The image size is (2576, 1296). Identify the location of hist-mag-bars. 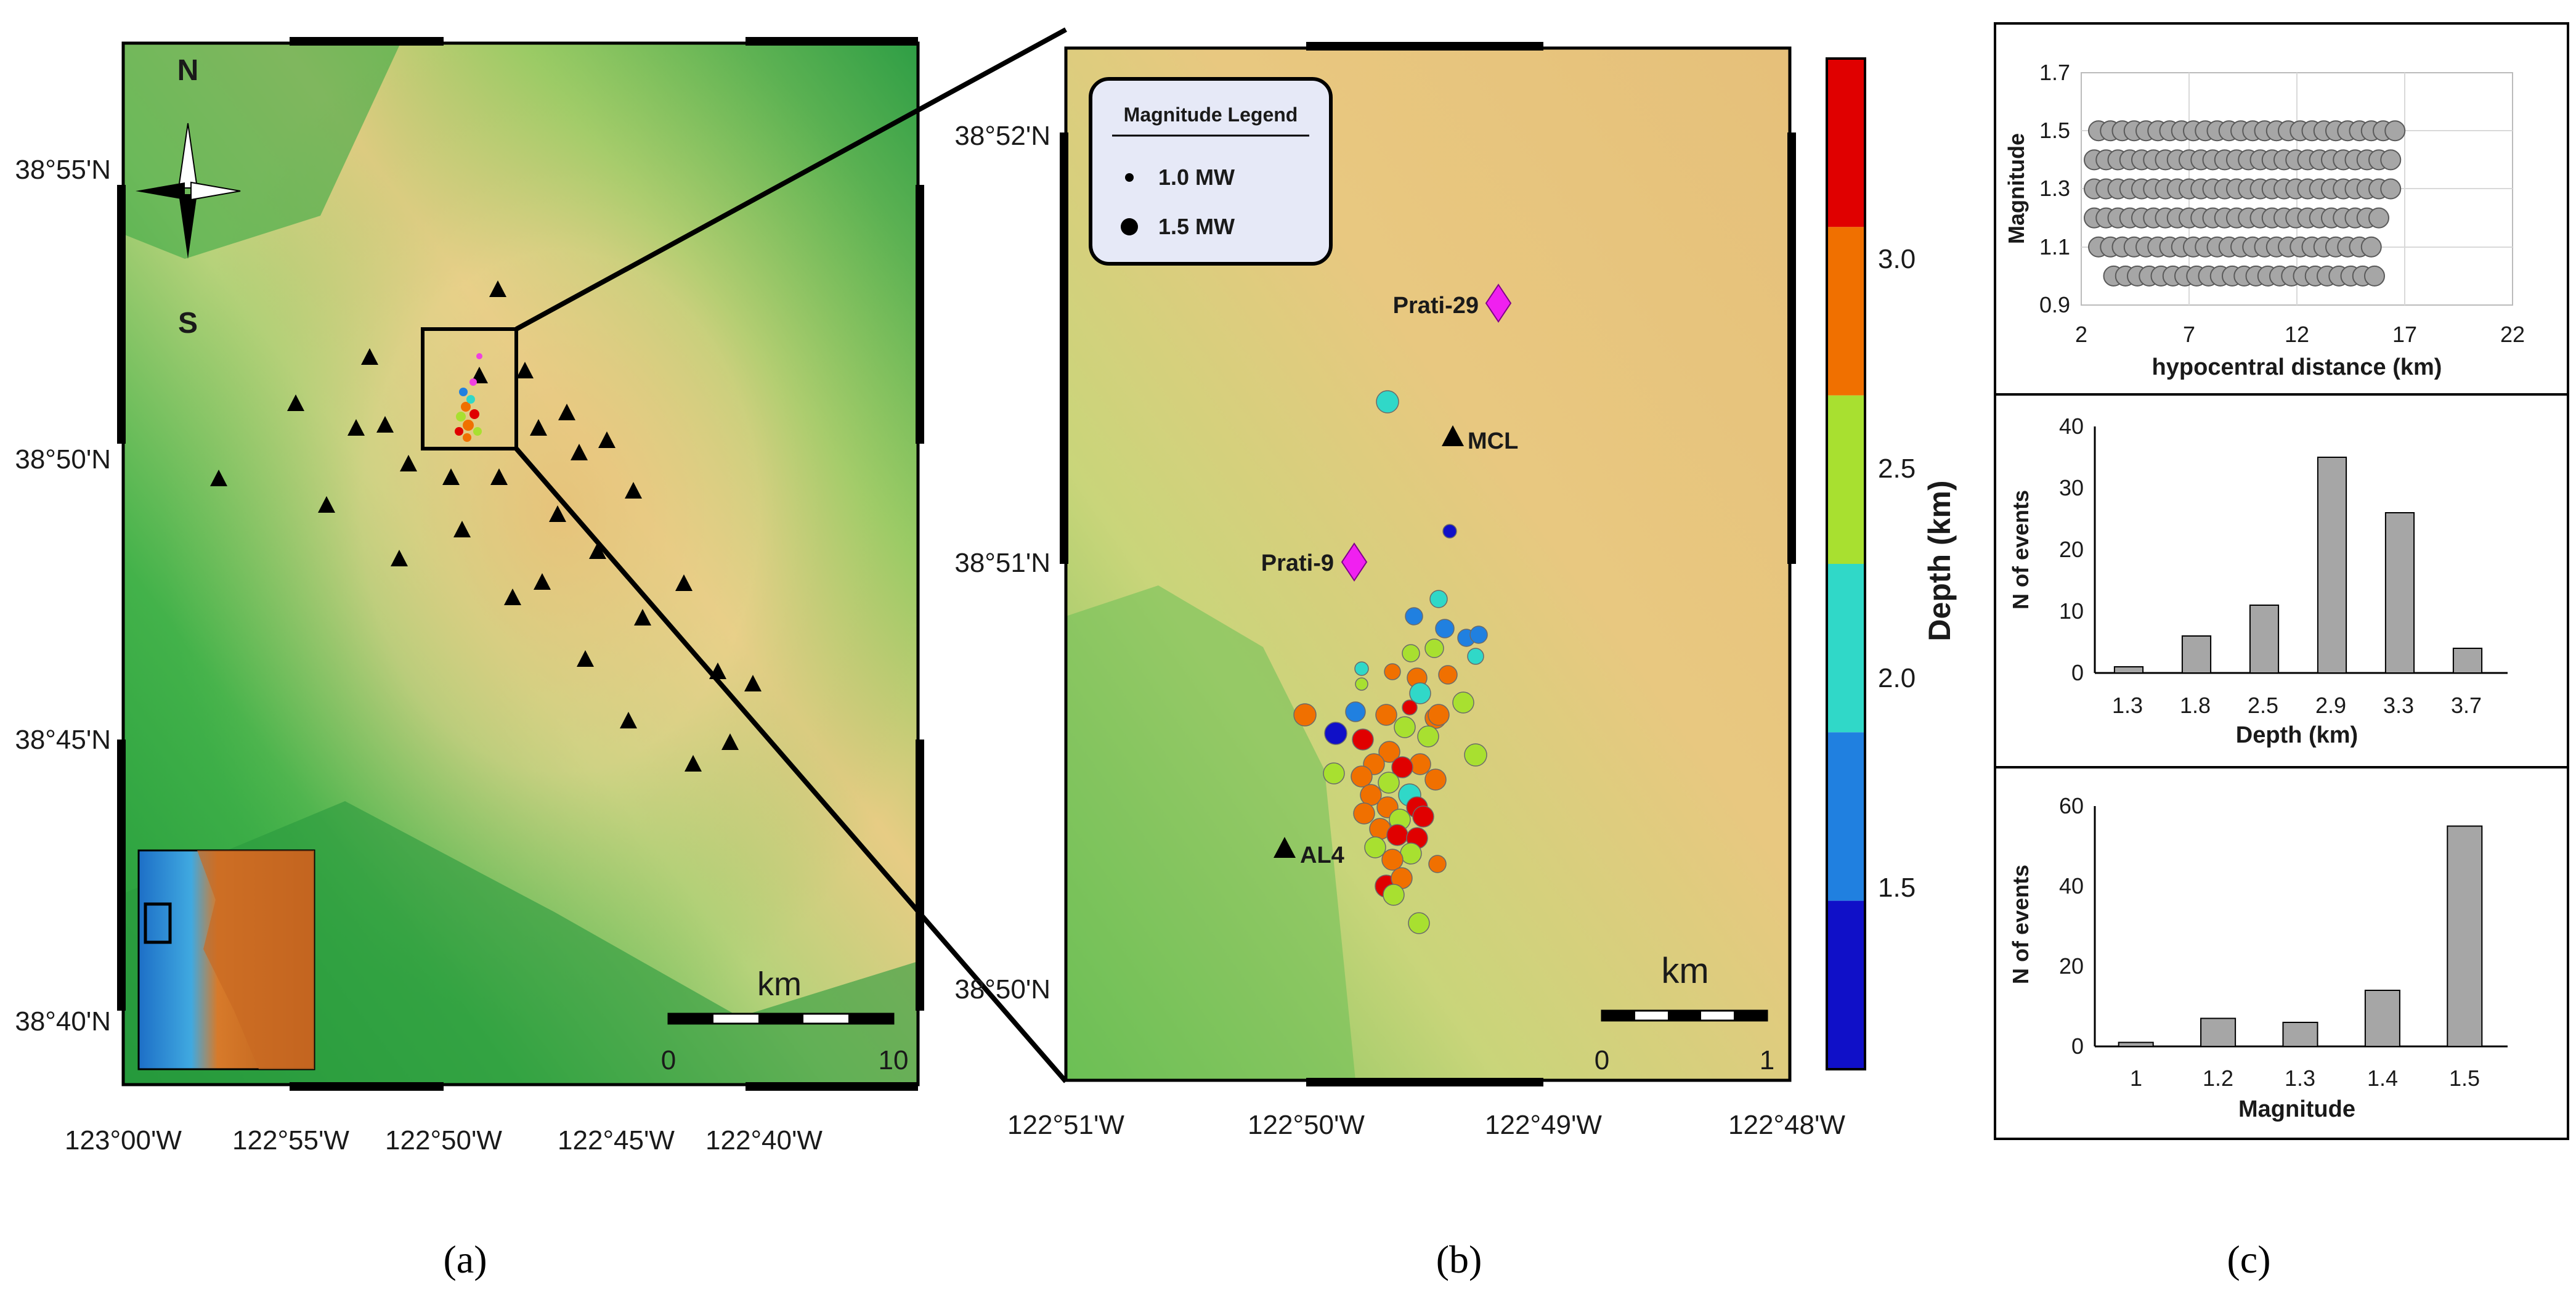
(2300, 936).